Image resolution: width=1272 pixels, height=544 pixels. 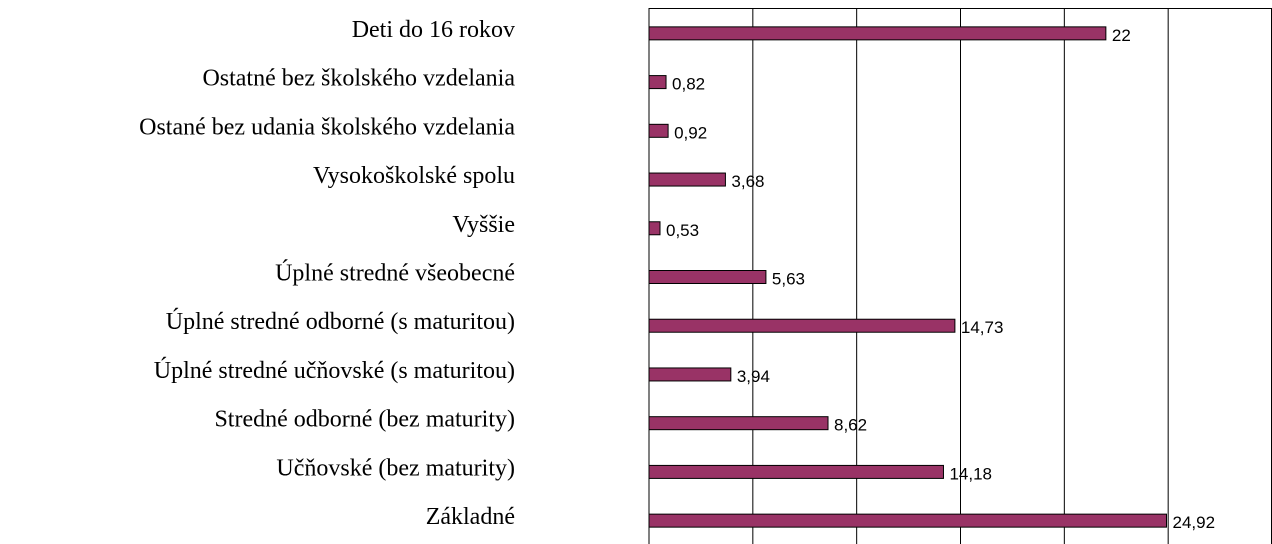 I want to click on value-label: 0,82, so click(x=688, y=84).